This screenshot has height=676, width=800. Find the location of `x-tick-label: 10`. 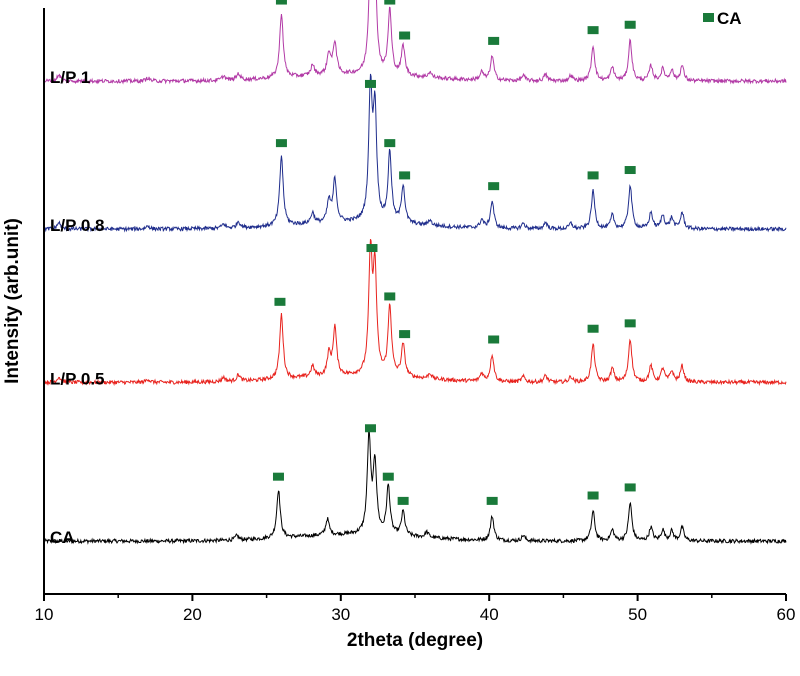

x-tick-label: 10 is located at coordinates (44, 614).